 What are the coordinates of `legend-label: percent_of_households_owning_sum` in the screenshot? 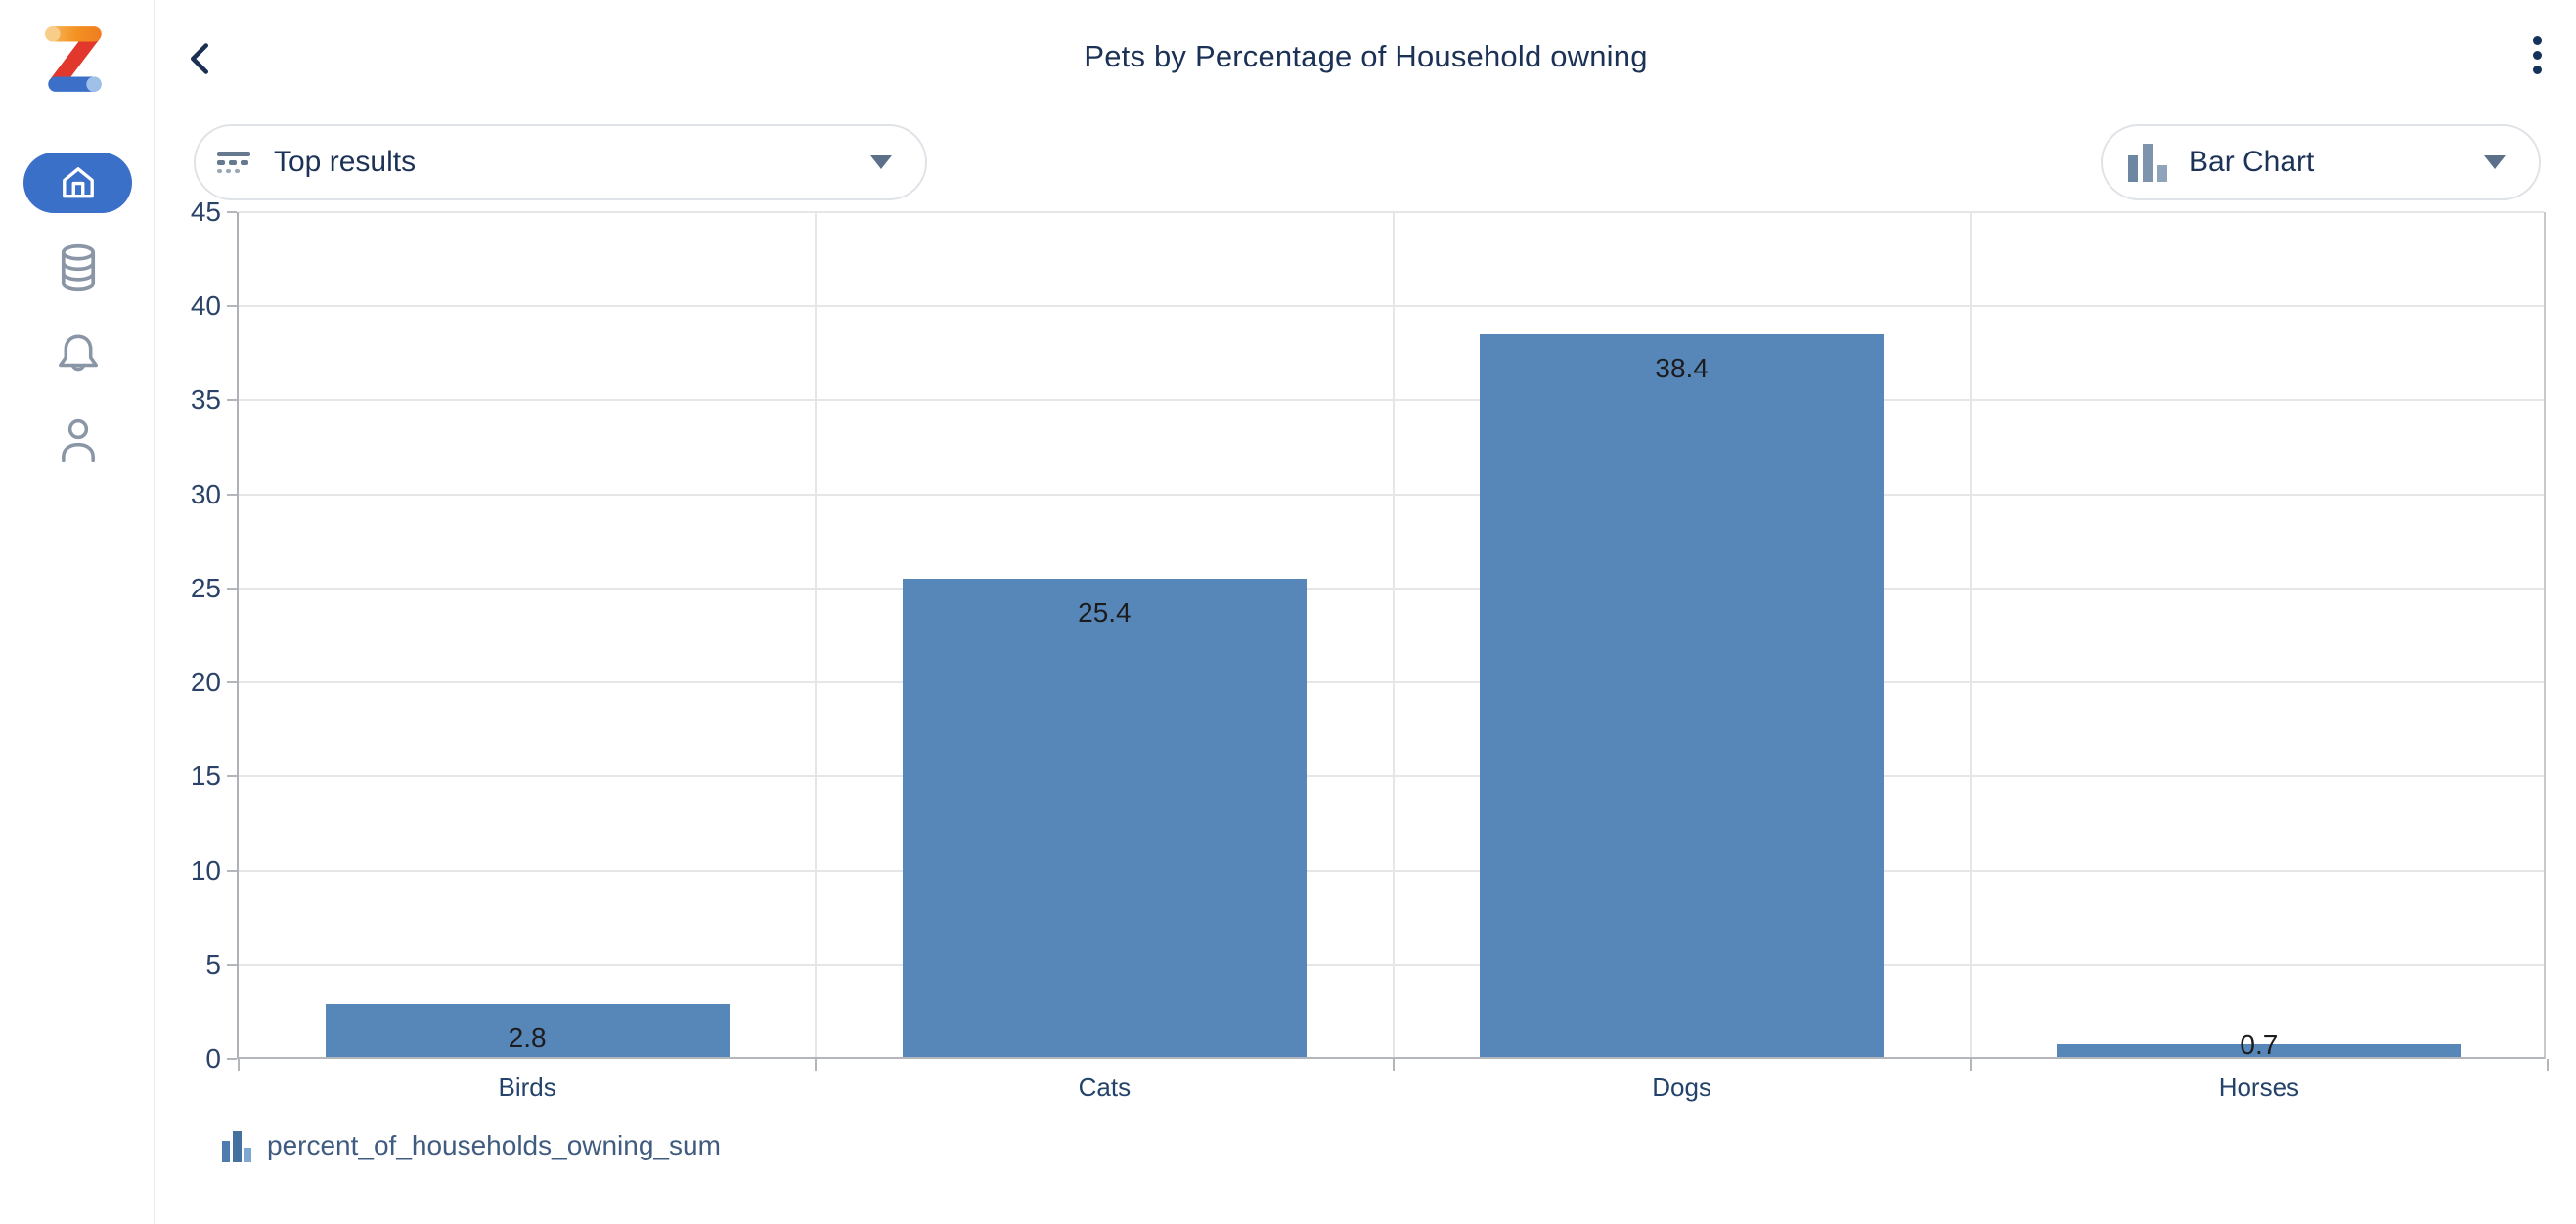 It's located at (494, 1145).